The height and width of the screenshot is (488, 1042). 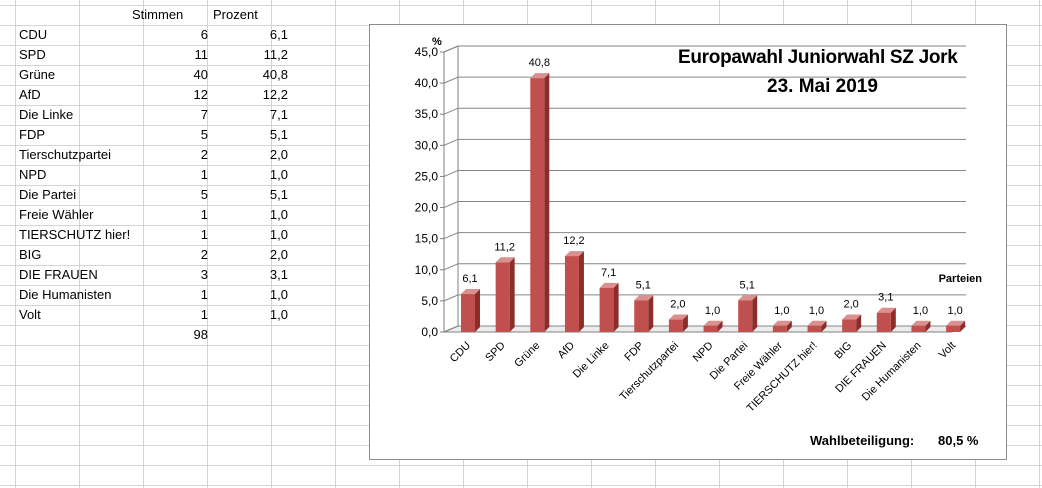 I want to click on table-cell-partei: BIG, so click(x=30, y=254).